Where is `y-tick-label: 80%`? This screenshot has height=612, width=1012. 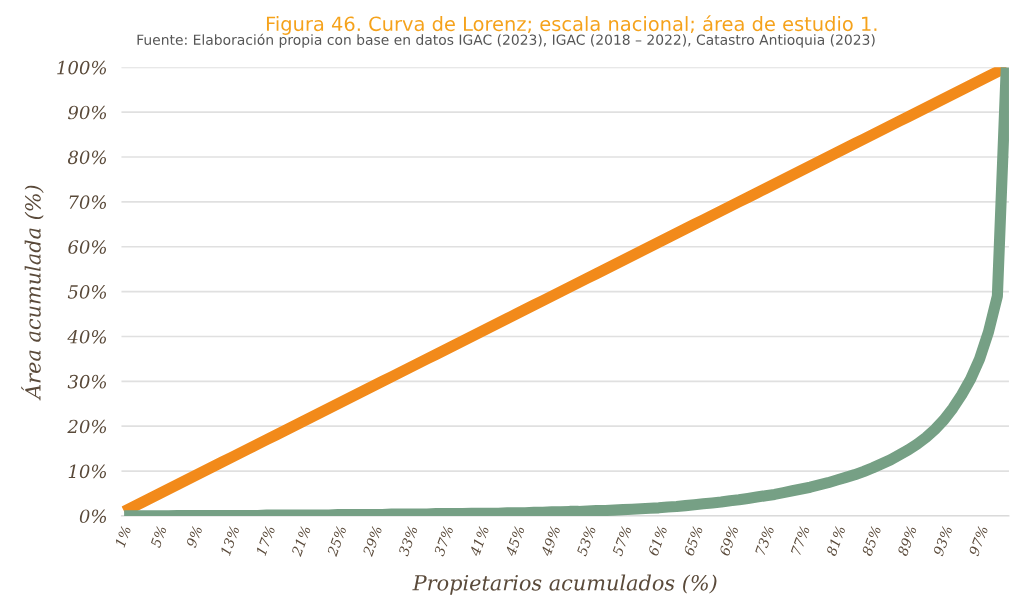 y-tick-label: 80% is located at coordinates (87, 157).